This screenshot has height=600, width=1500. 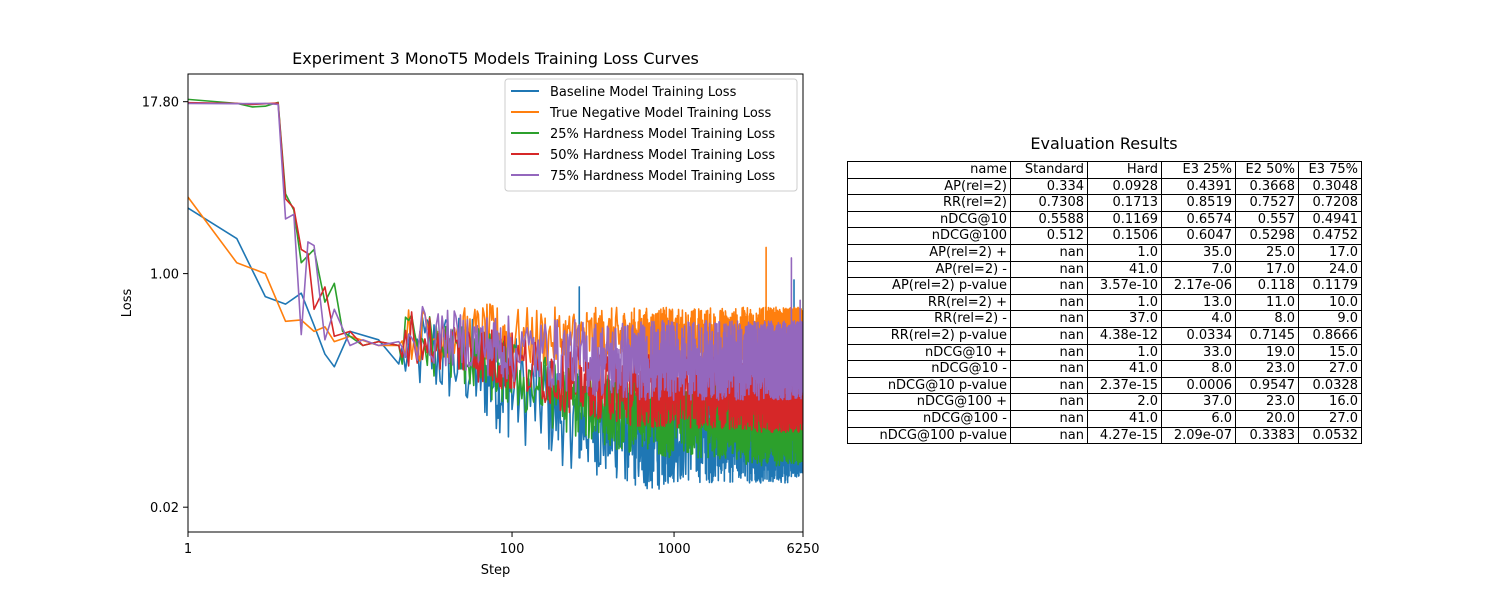 I want to click on table-cell: 0.3383, so click(x=1267, y=435).